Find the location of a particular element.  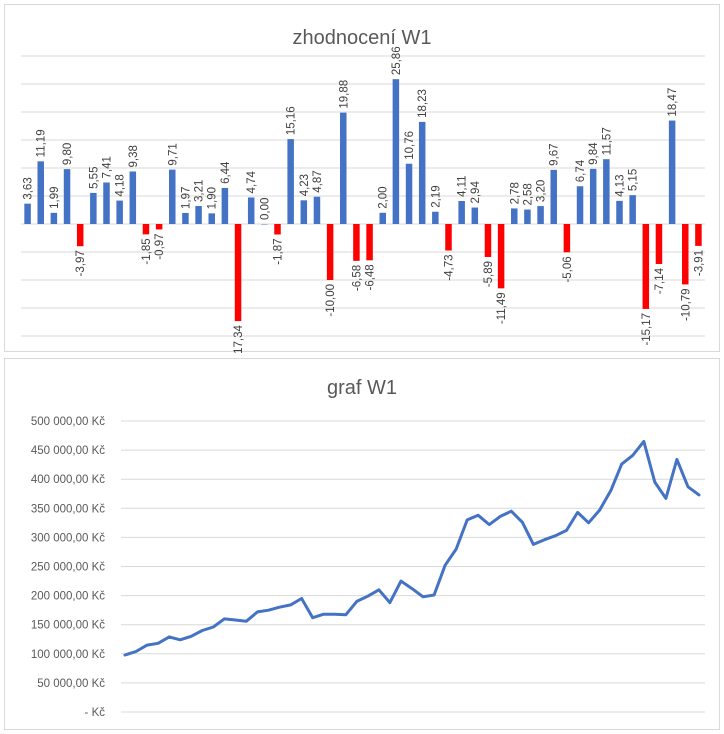

bar-data-label: -5,06 is located at coordinates (568, 269).